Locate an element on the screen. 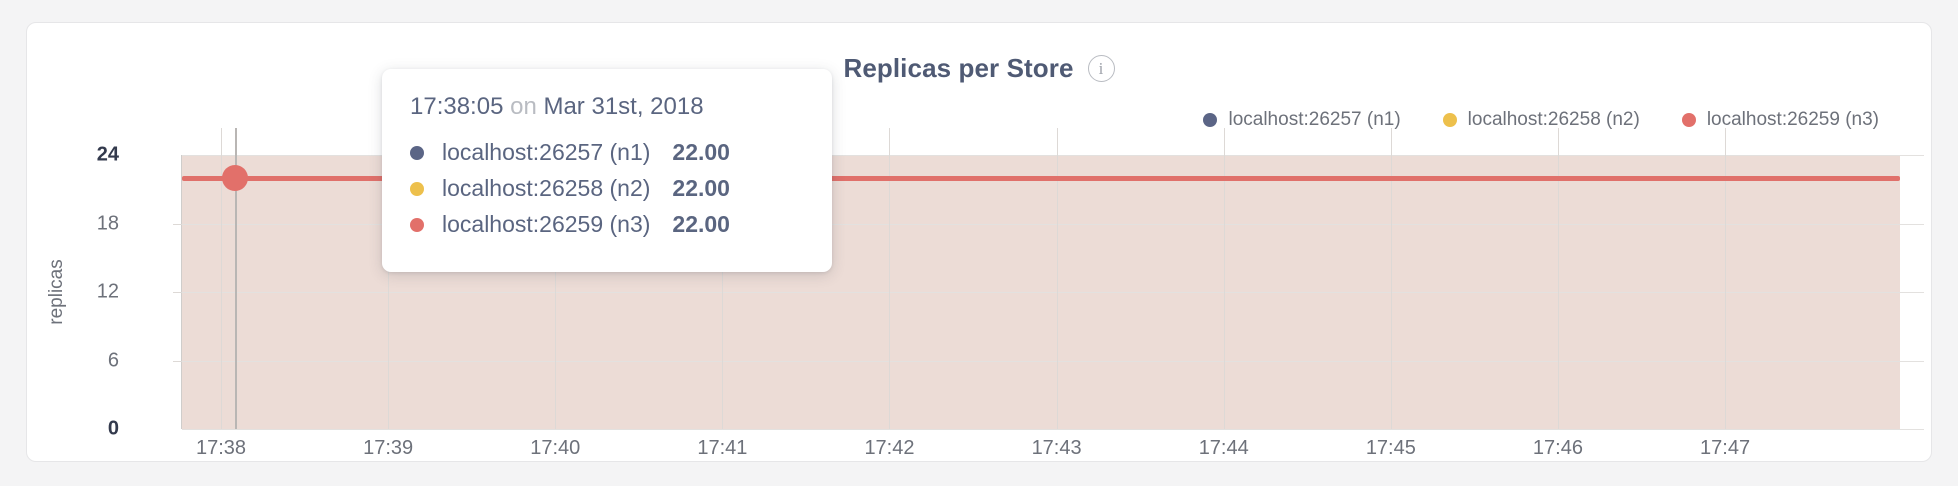  tooltip-row: localhost:26257 (n1) 22.00 is located at coordinates (607, 152).